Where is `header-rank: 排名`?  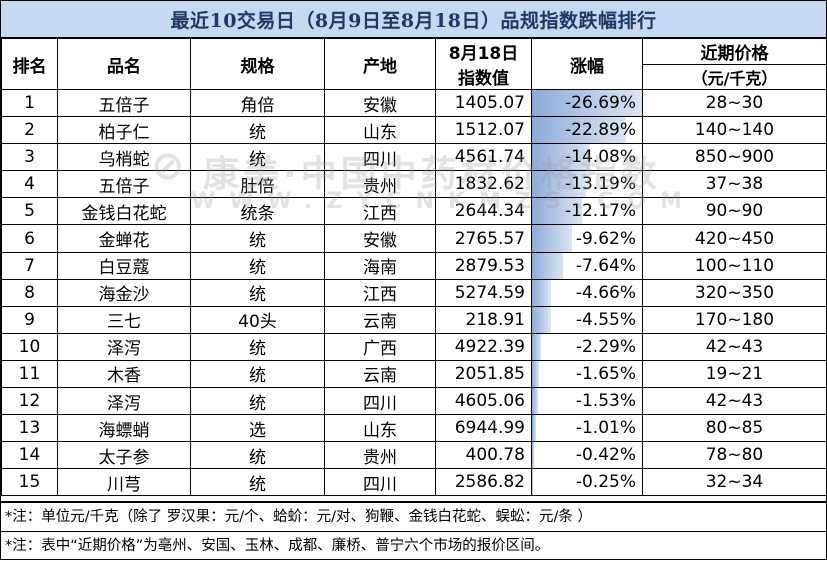
header-rank: 排名 is located at coordinates (29, 64).